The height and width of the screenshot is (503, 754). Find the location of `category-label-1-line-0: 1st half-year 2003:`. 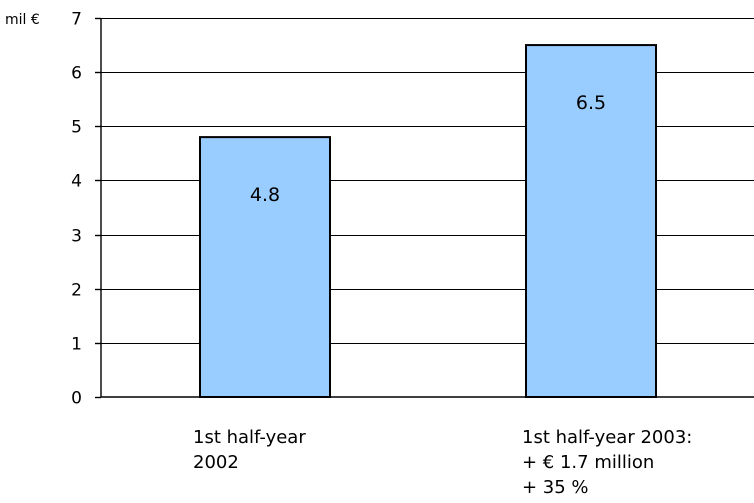

category-label-1-line-0: 1st half-year 2003: is located at coordinates (607, 437).